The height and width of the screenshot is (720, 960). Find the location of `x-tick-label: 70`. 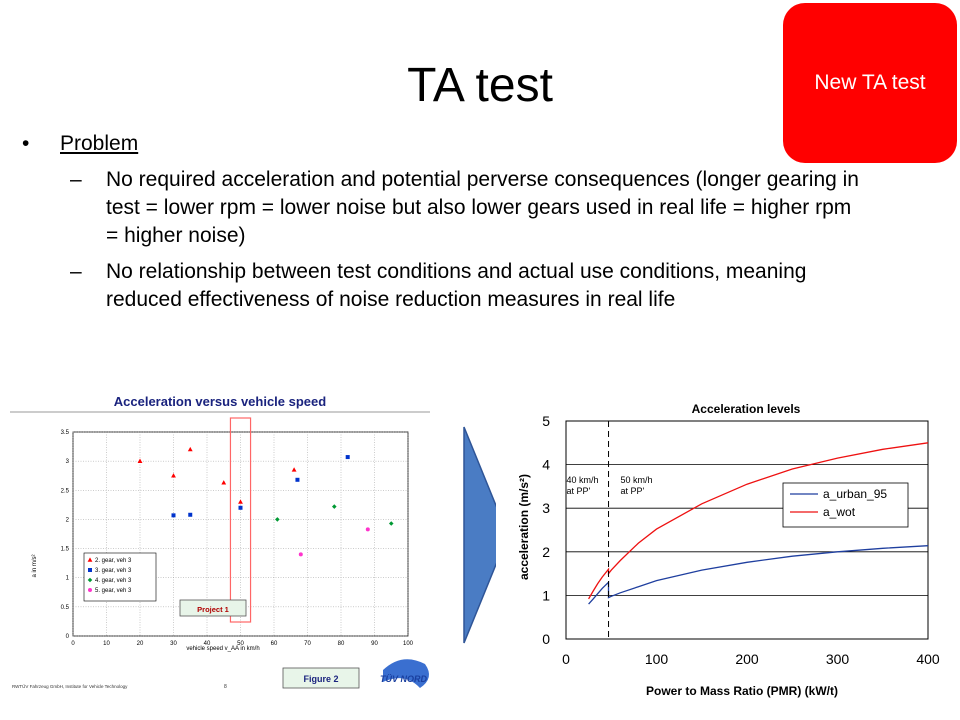

x-tick-label: 70 is located at coordinates (307, 644).